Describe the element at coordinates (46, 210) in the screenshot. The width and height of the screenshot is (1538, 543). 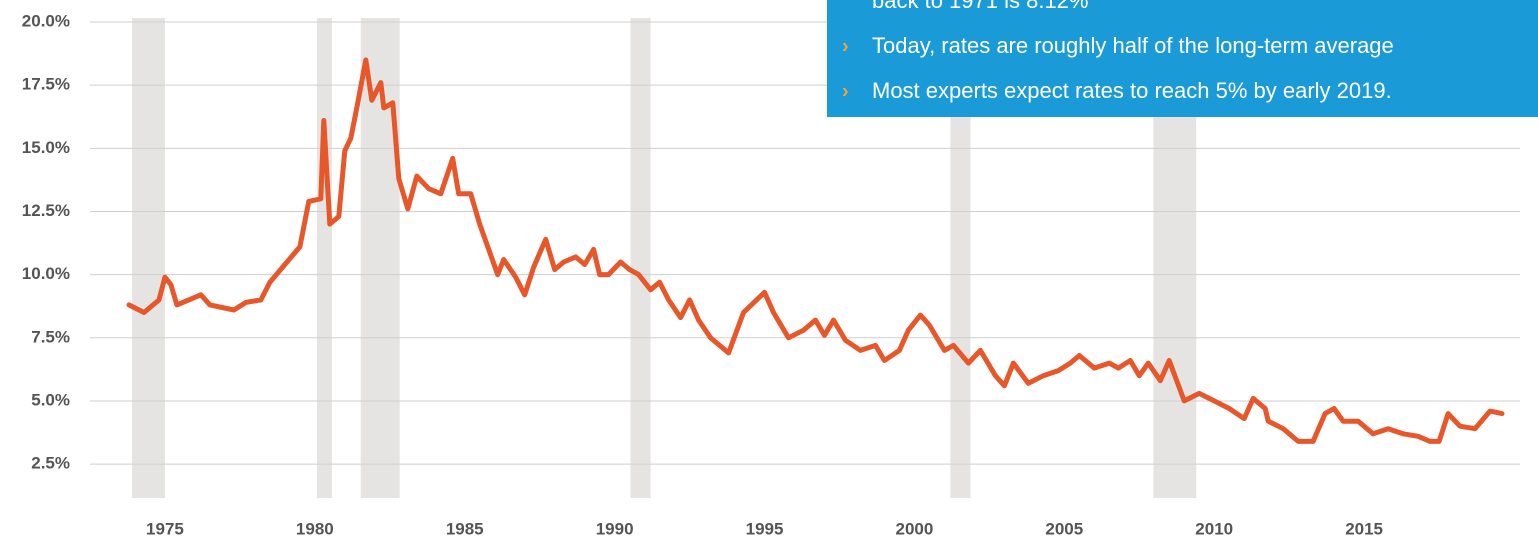
I see `y-tick-label: 12.5%` at that location.